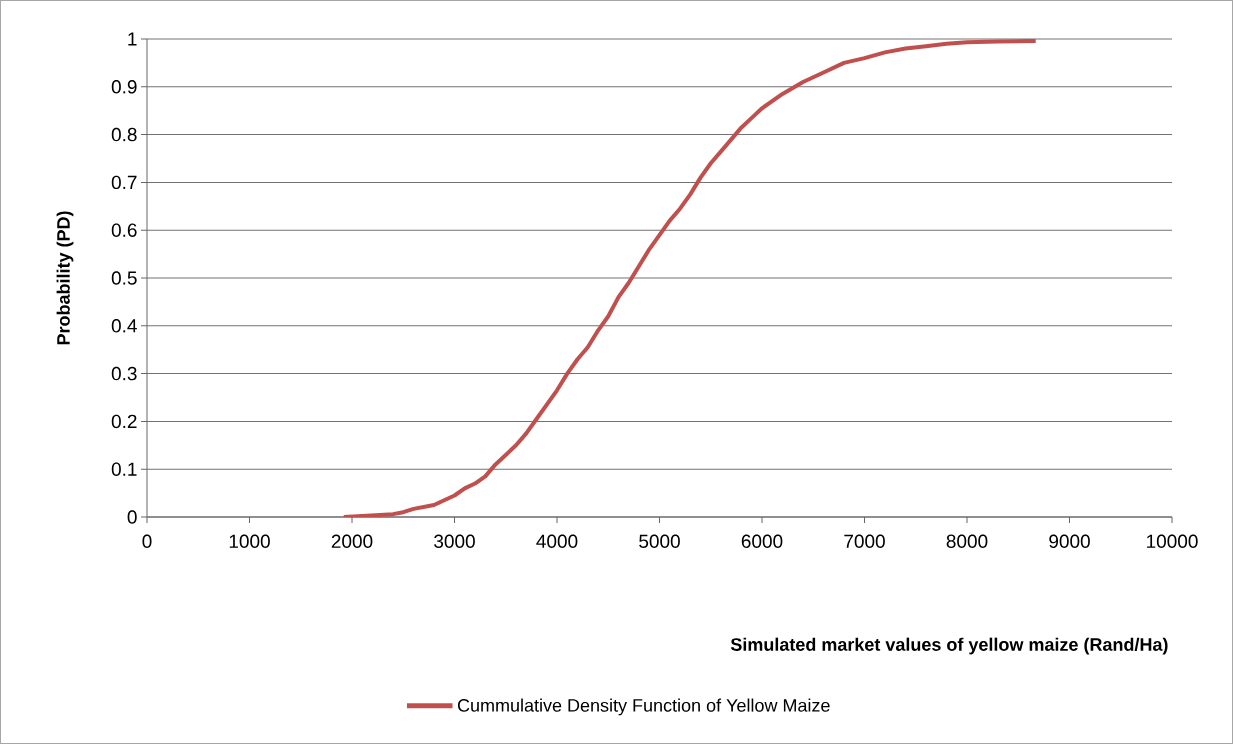 The height and width of the screenshot is (744, 1233). What do you see at coordinates (132, 39) in the screenshot?
I see `y-tick-label: 1` at bounding box center [132, 39].